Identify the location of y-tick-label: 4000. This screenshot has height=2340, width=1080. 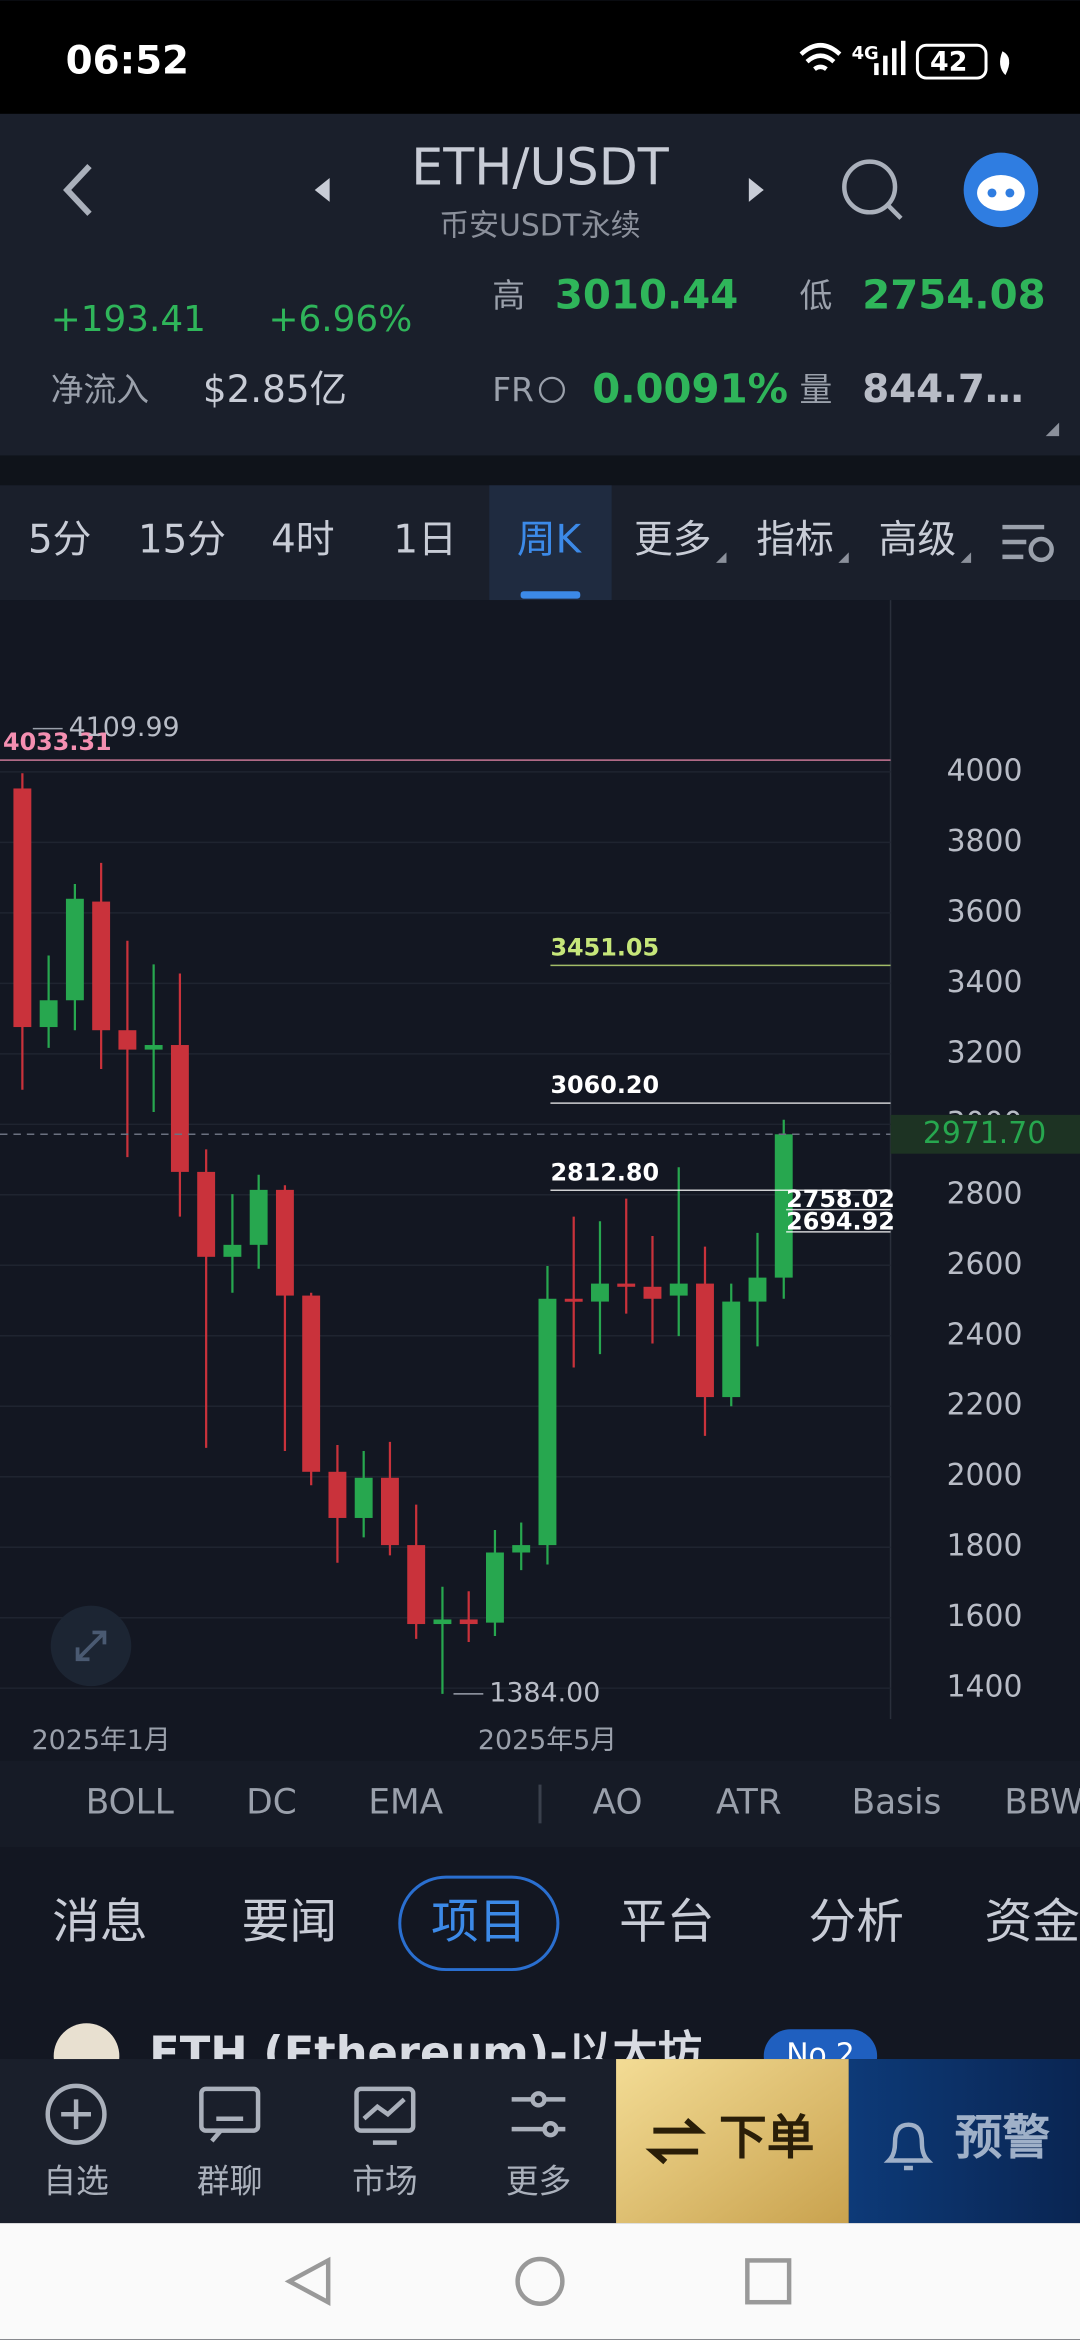
(985, 770).